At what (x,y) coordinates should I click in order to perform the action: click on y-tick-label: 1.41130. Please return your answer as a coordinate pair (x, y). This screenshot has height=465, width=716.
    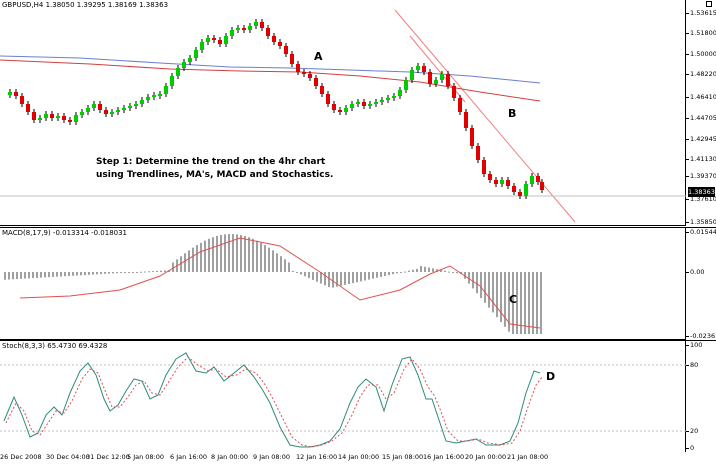
    Looking at the image, I should click on (703, 159).